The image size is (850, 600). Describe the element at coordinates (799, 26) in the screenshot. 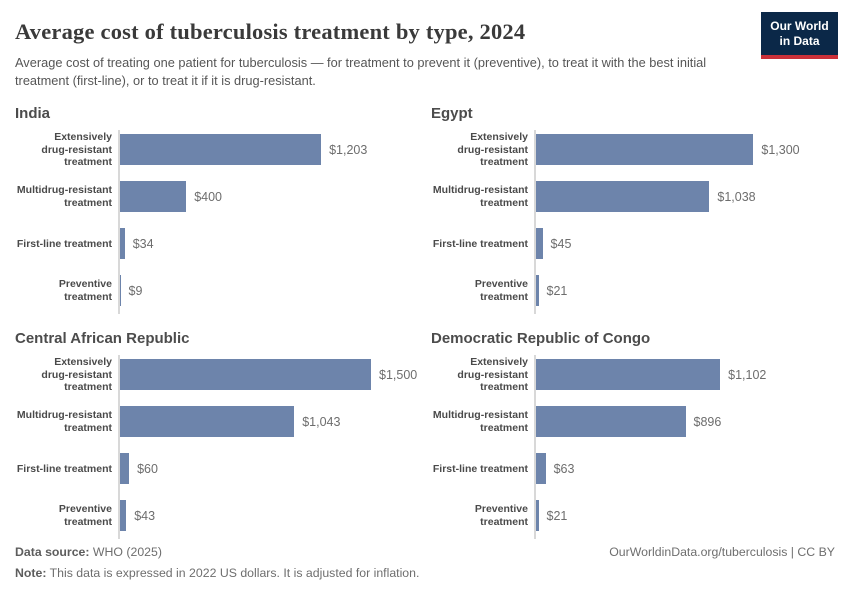

I see `owid-logo-line1: Our World` at that location.